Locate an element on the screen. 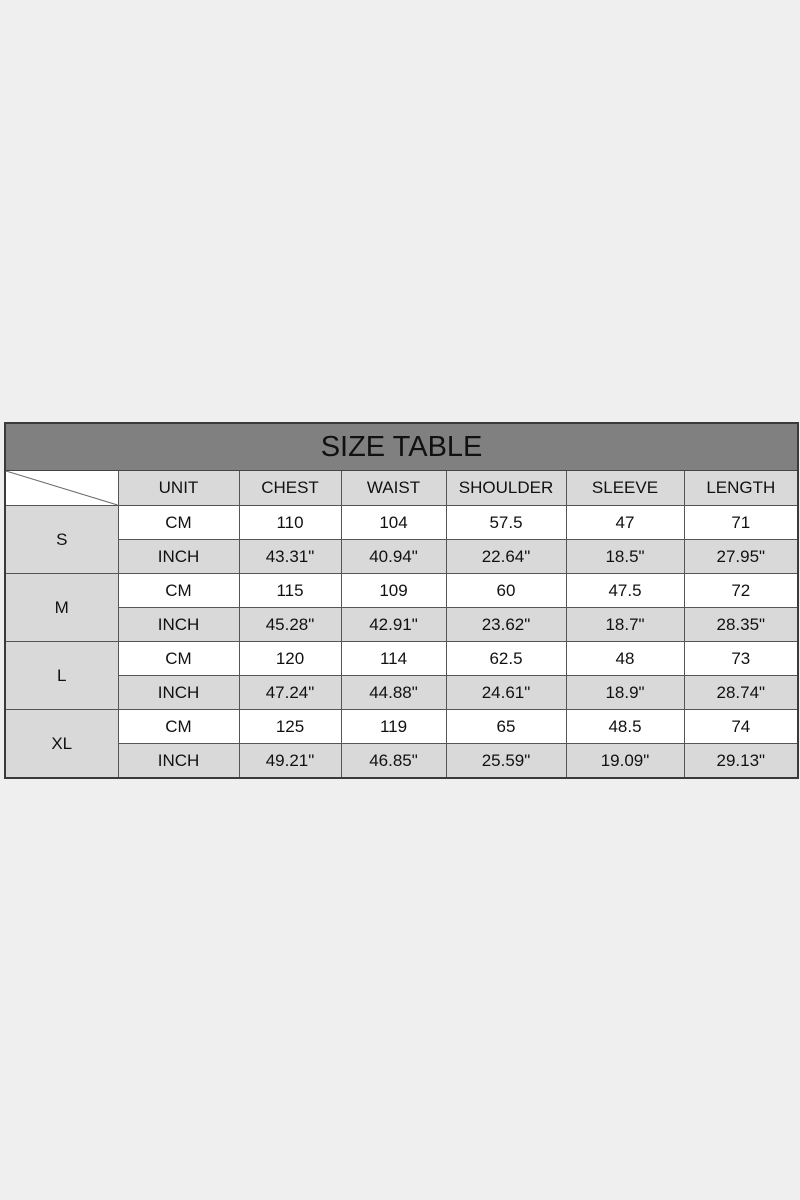 The image size is (800, 1200). value-cell: 27.95" is located at coordinates (741, 556).